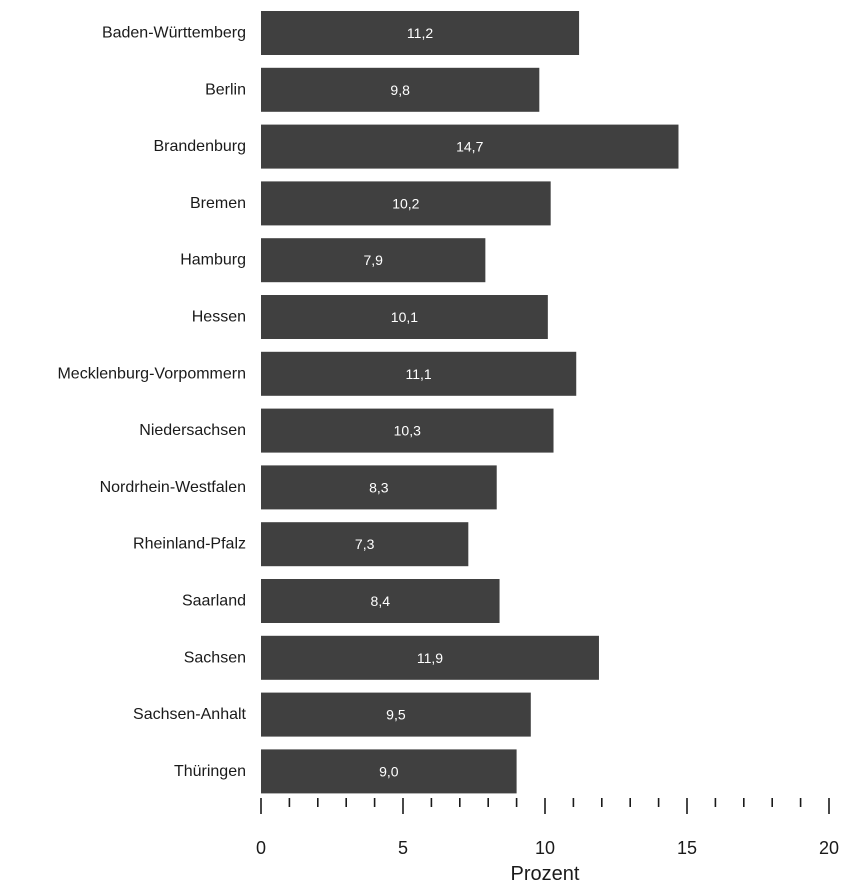 This screenshot has height=891, width=842. Describe the element at coordinates (173, 487) in the screenshot. I see `category-label: Nordrhein-Westfalen` at that location.